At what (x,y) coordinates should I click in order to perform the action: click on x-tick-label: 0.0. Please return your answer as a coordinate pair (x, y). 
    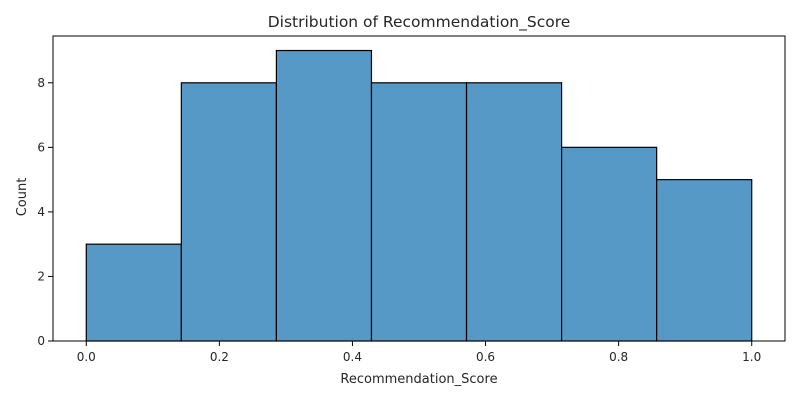
    Looking at the image, I should click on (86, 357).